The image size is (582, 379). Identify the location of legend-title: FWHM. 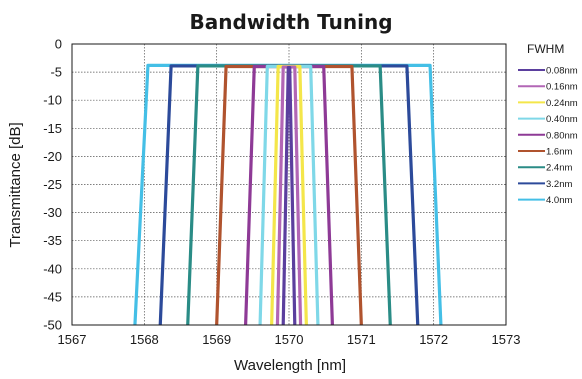
(545, 49).